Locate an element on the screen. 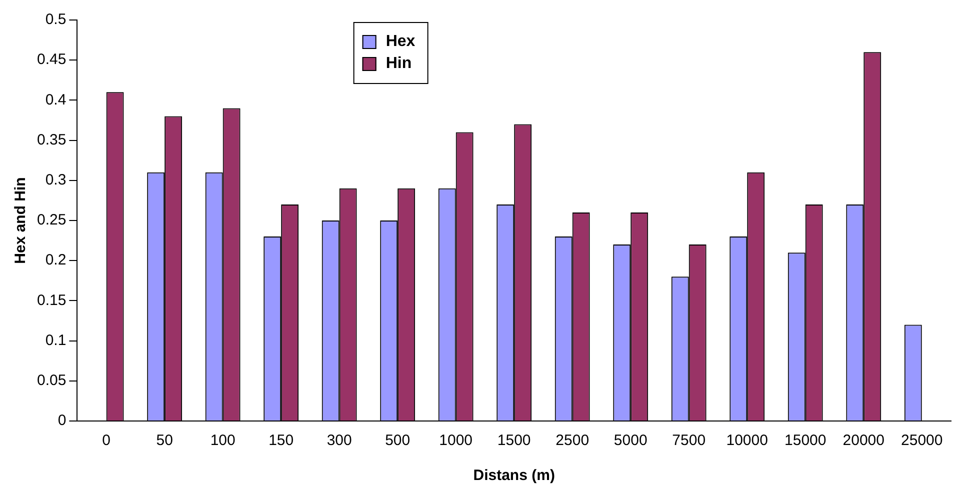  y-tick-label: 0.45 is located at coordinates (51, 59).